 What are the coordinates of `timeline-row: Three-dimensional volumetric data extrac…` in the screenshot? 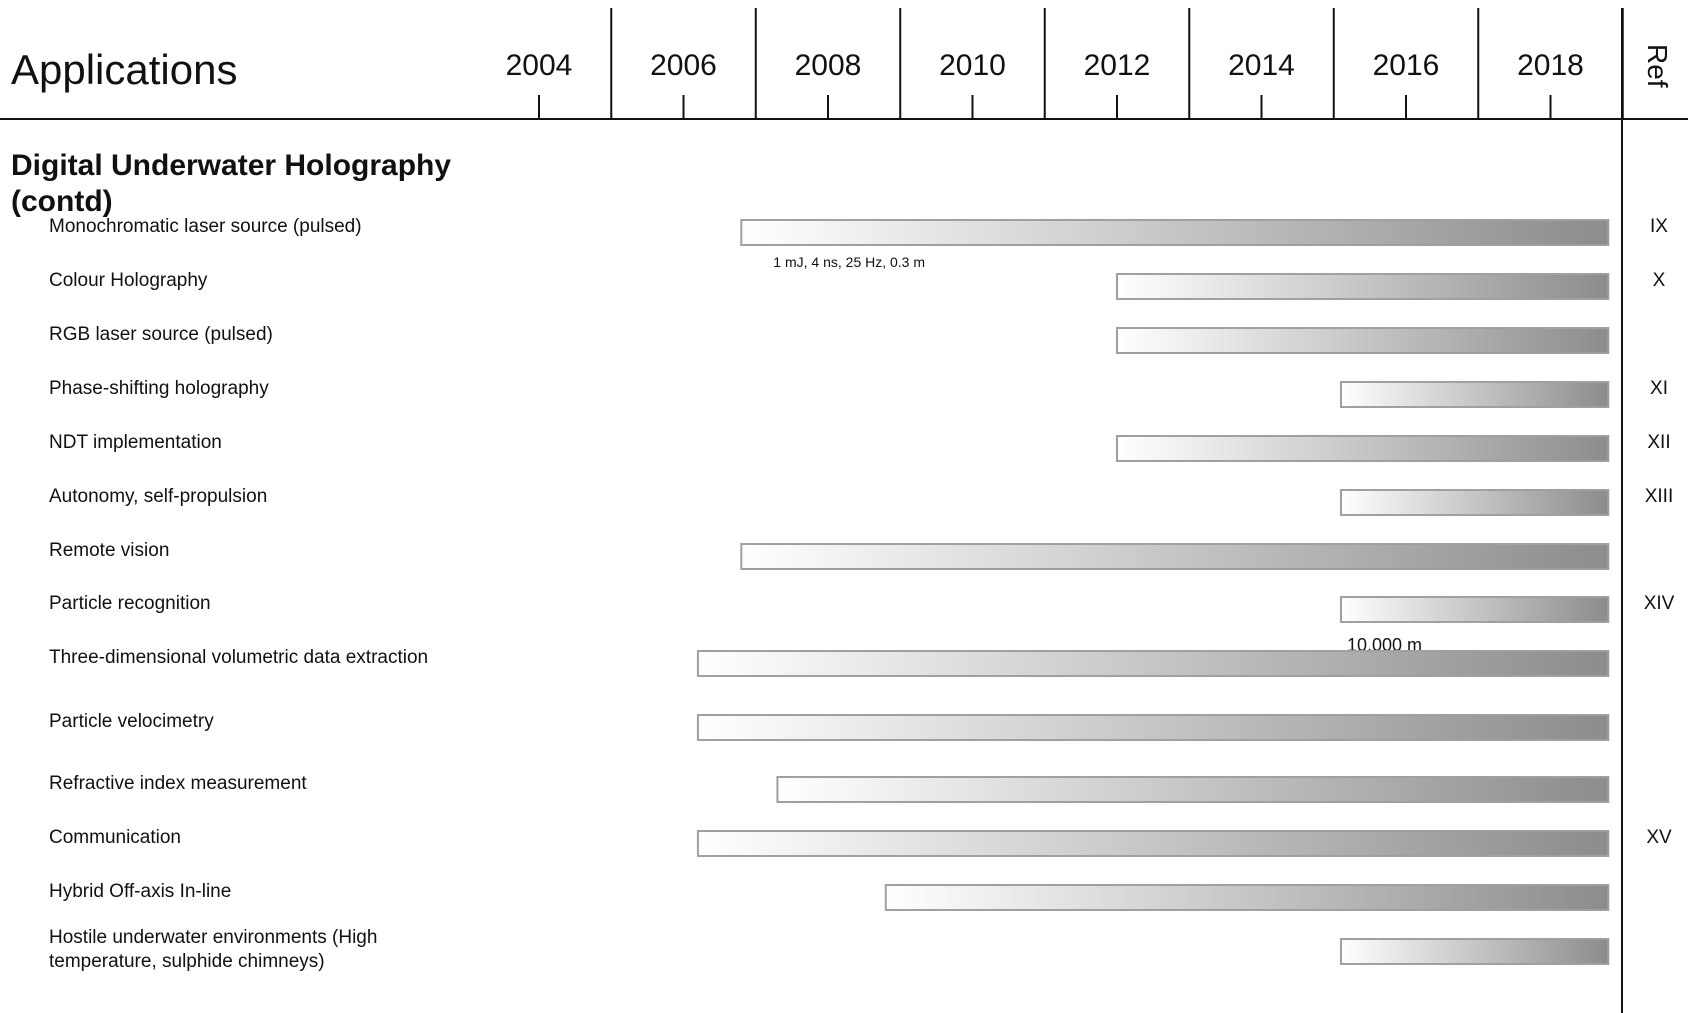 It's located at (828, 661).